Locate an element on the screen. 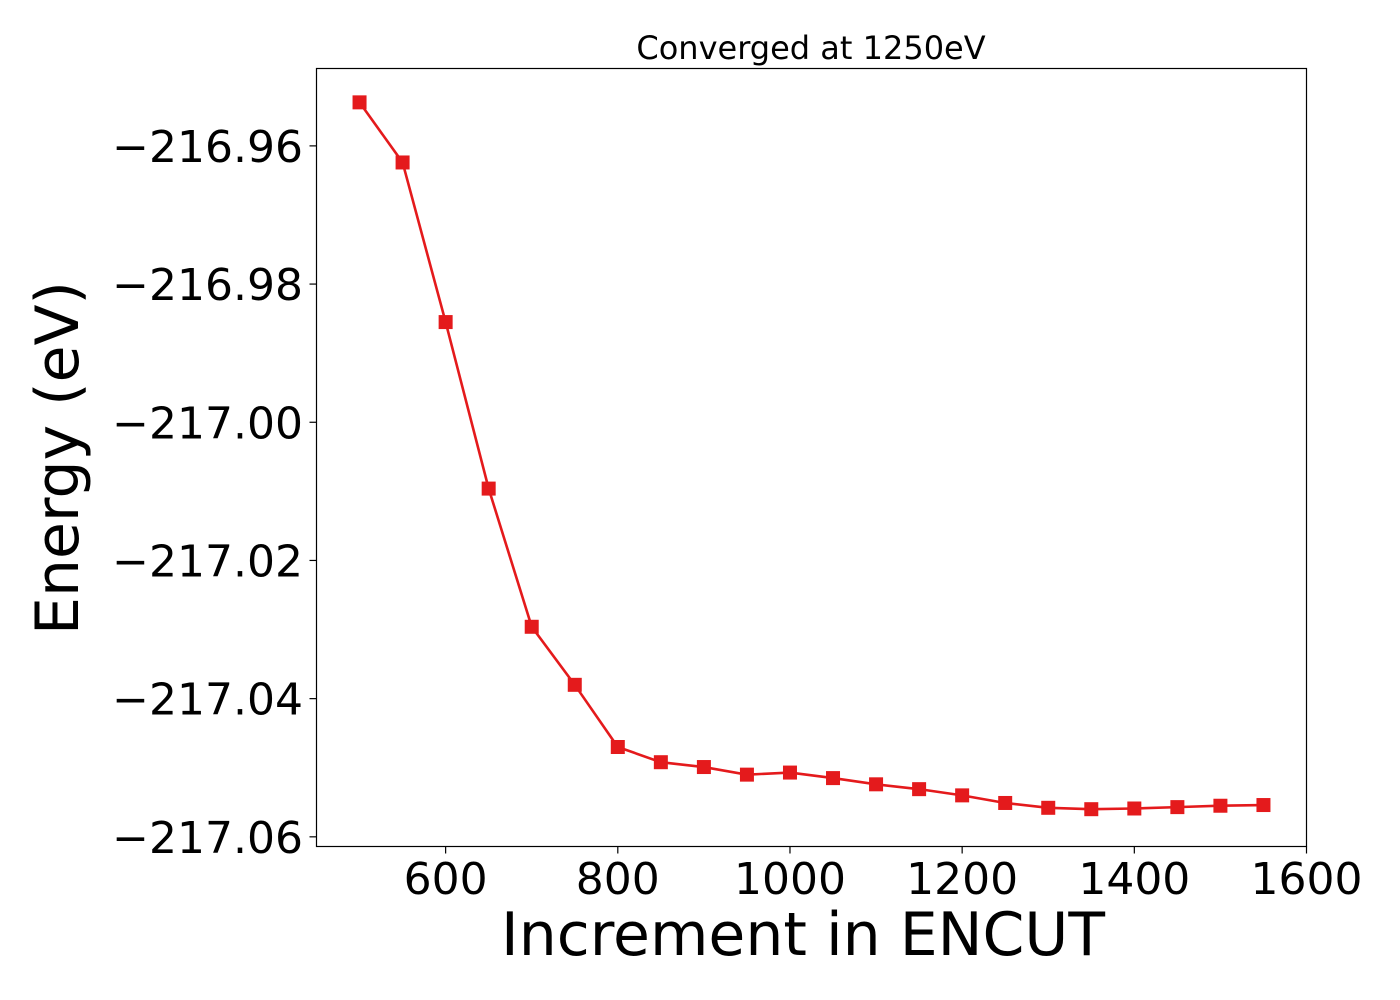 The width and height of the screenshot is (1400, 1000). x-tick-label: 1200 is located at coordinates (962, 879).